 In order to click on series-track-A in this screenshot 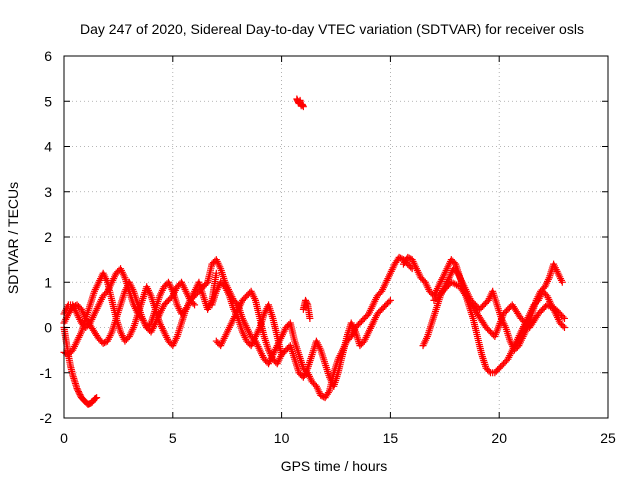, I will do `click(80, 366)`.